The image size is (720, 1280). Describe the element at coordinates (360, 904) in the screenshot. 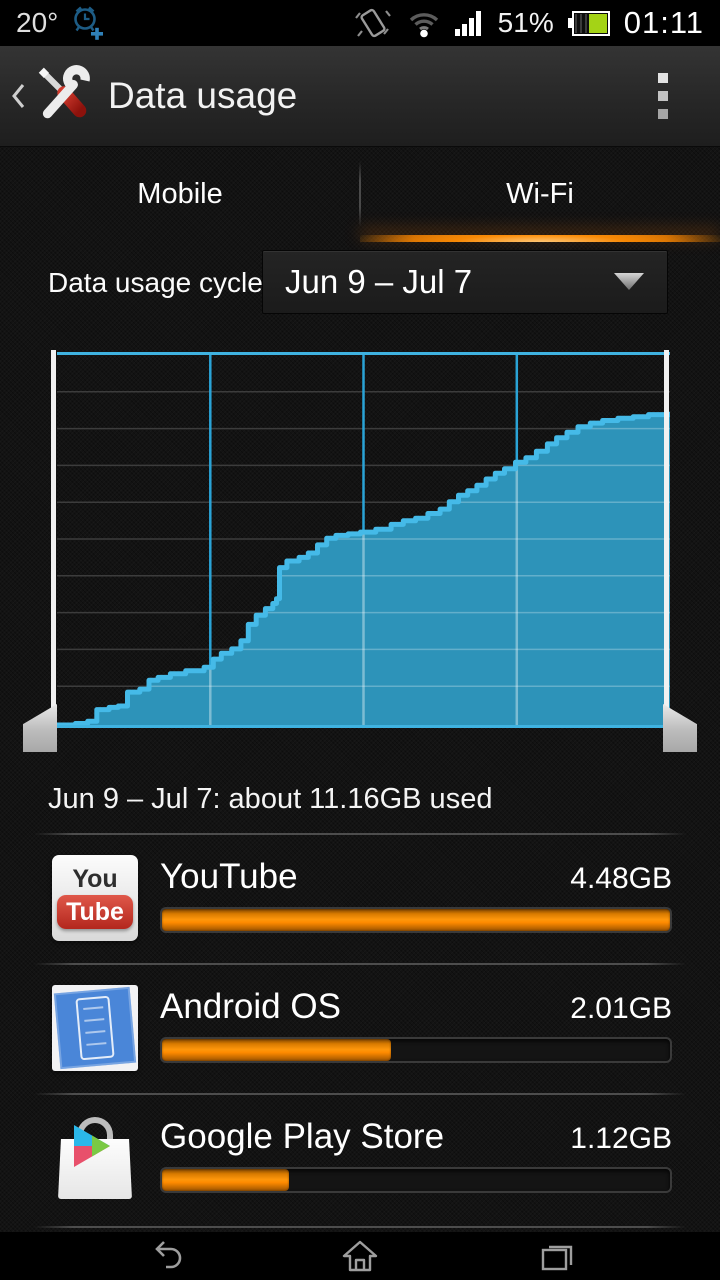

I see `app-row-youtube: You Tube YouTube 4.48GB` at that location.